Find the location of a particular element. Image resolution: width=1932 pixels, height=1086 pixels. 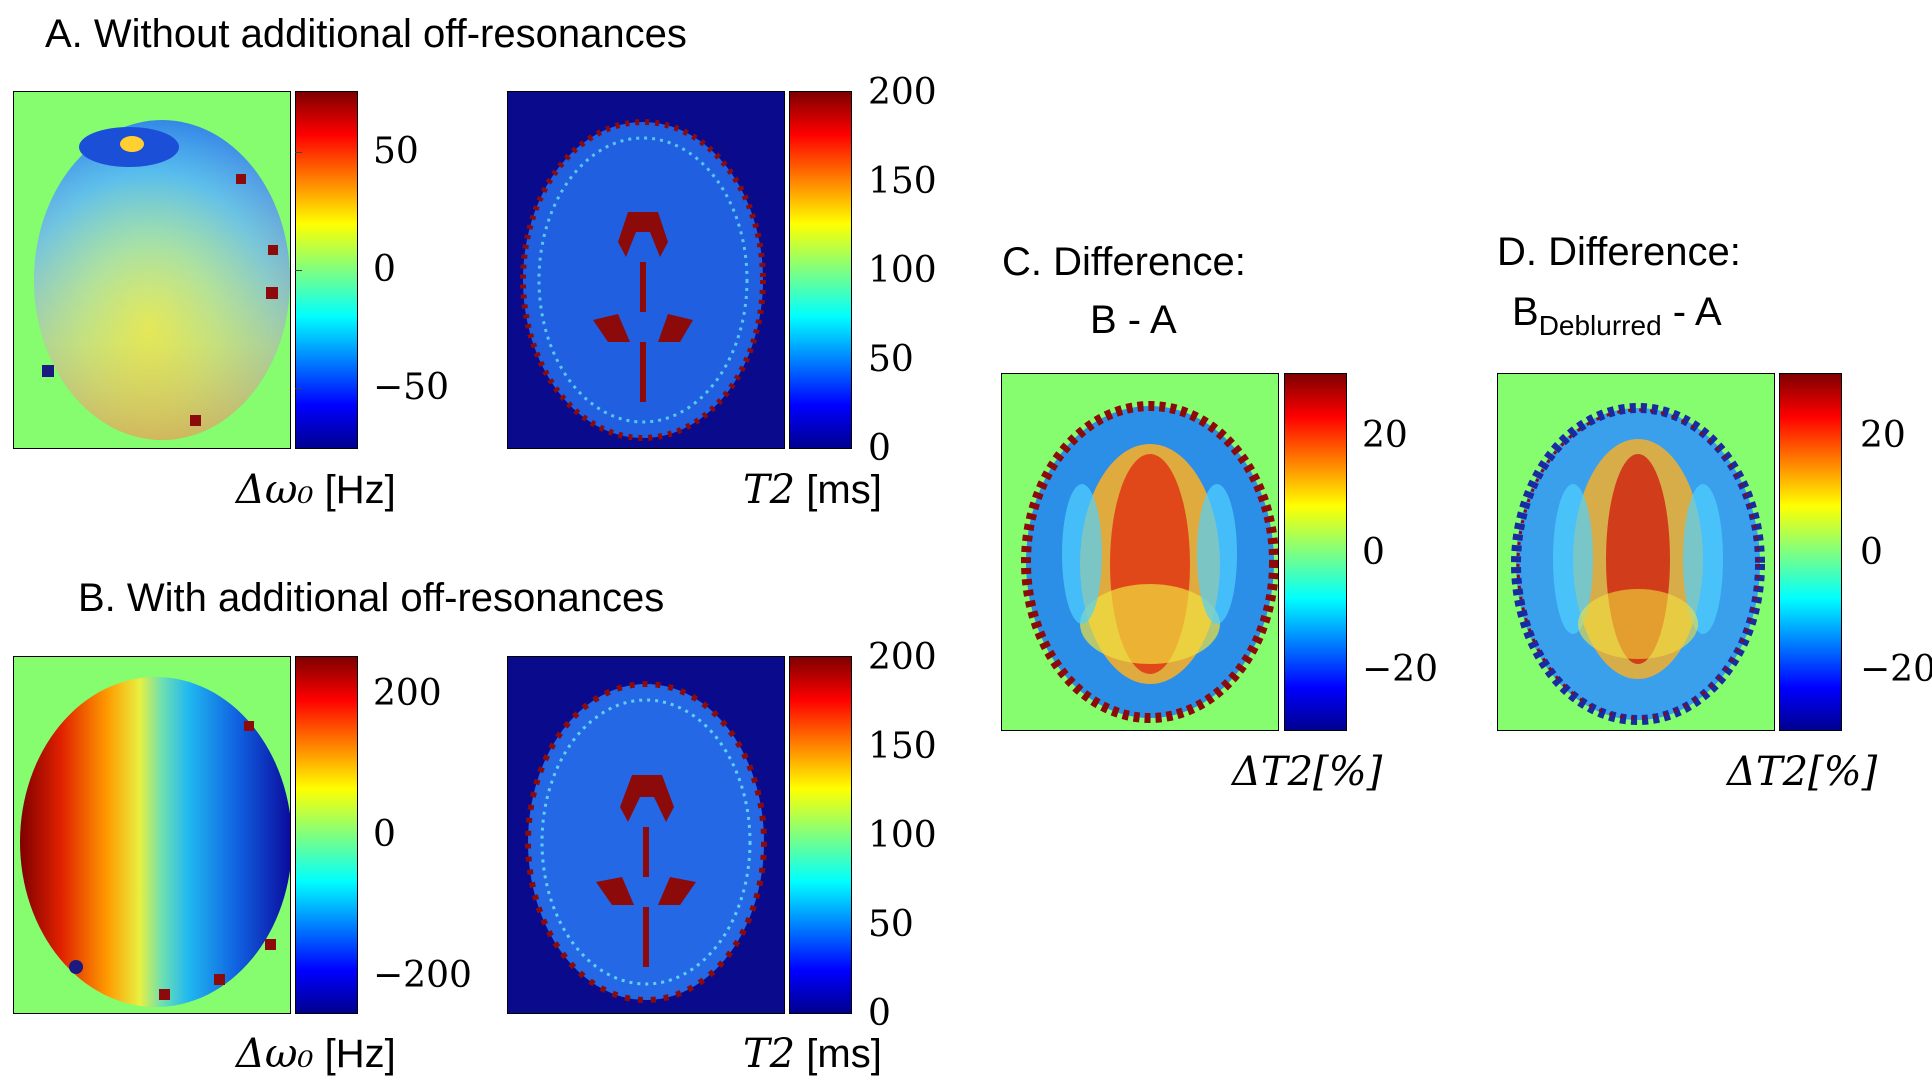

panel-a-title: A. Without additional off-resonances is located at coordinates (366, 34).